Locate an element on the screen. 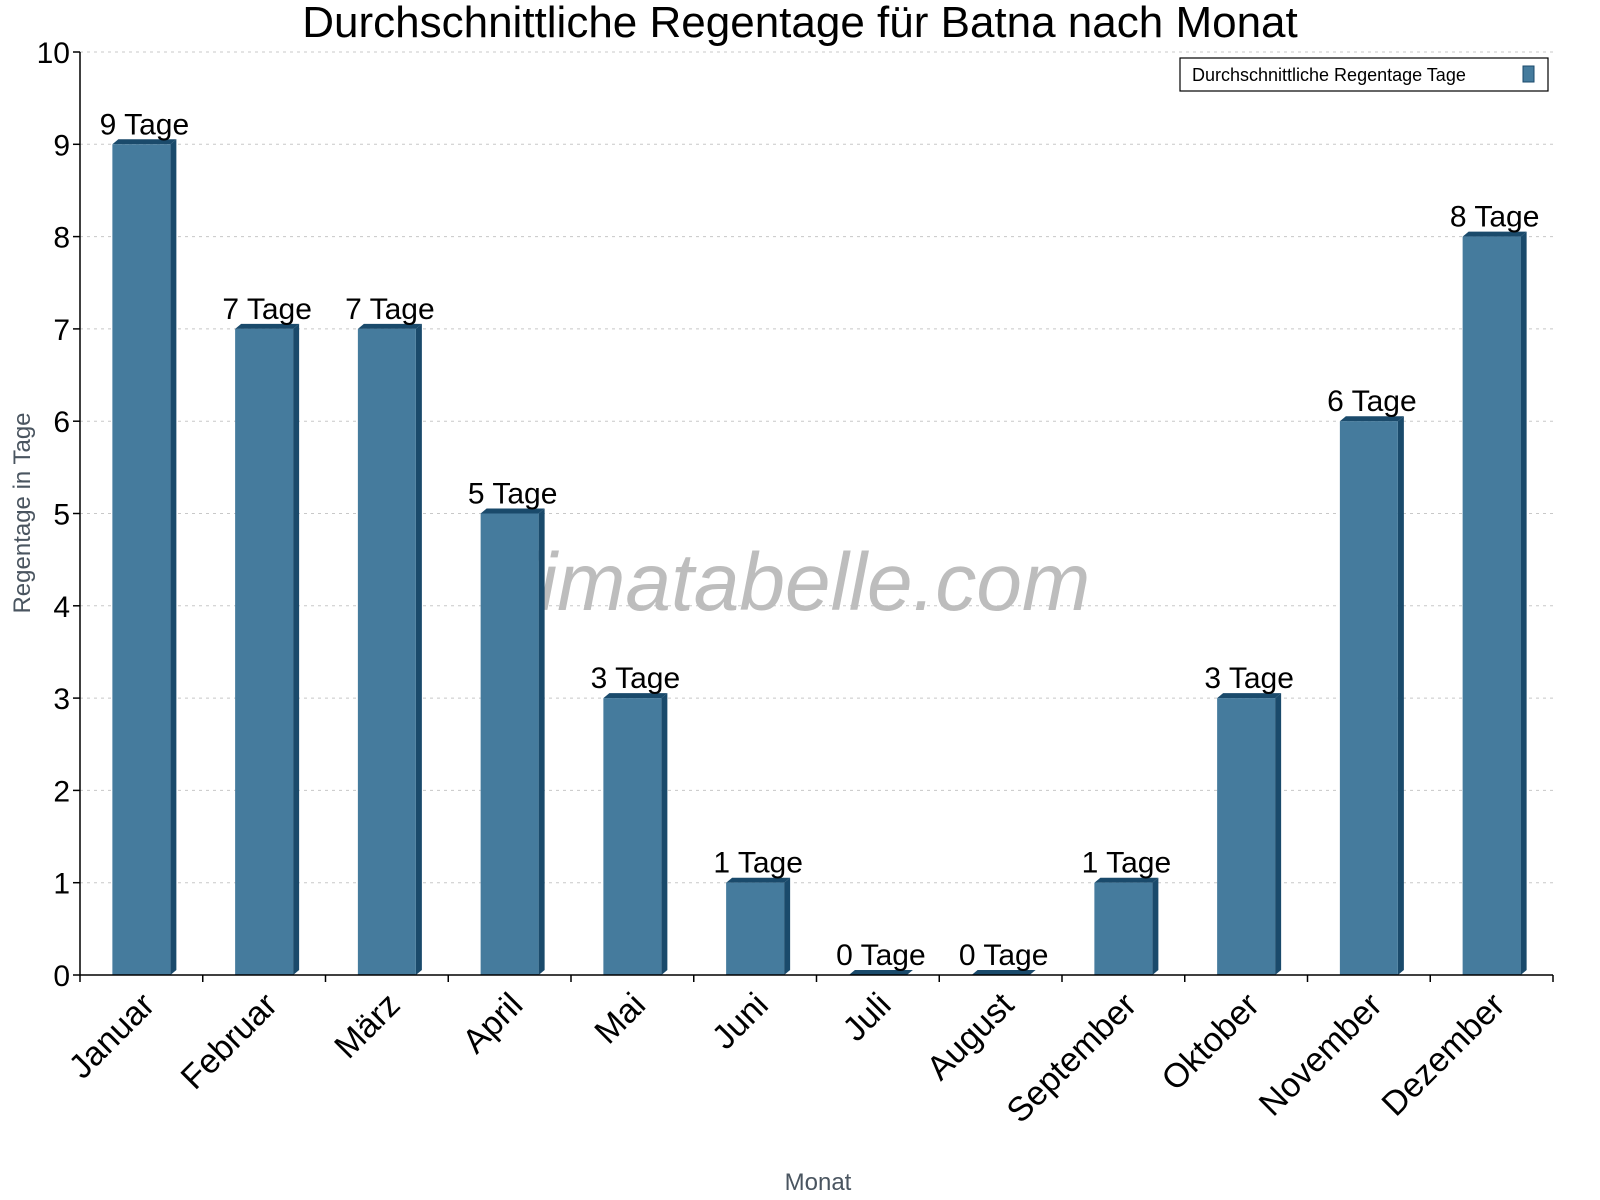  x-axis-title: Monat is located at coordinates (818, 1182).